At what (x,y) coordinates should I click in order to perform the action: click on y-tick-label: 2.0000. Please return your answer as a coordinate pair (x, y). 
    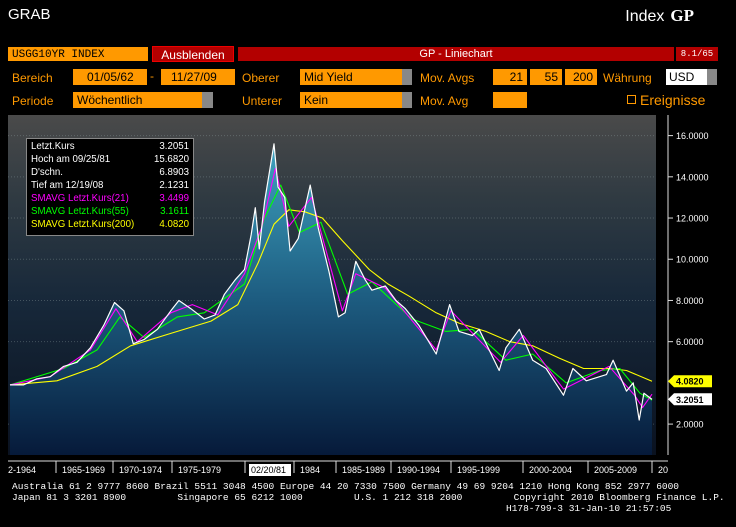
    Looking at the image, I should click on (690, 425).